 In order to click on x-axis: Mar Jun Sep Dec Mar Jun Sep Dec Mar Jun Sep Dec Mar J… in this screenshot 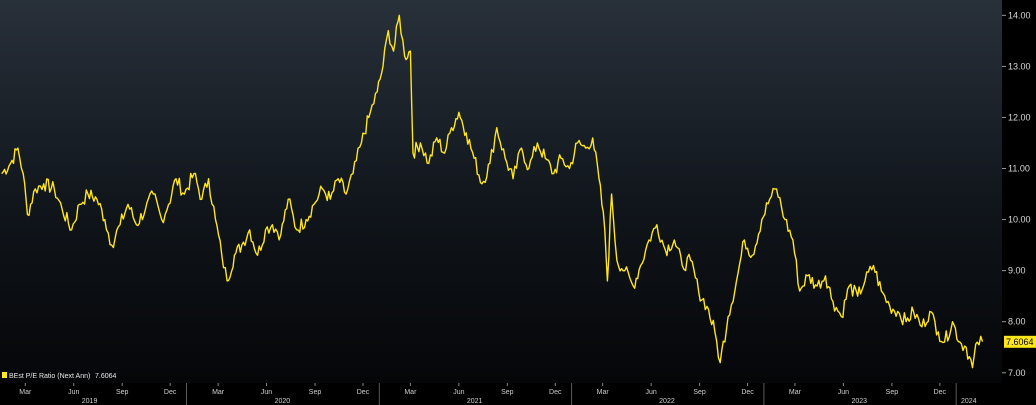, I will do `click(498, 394)`.